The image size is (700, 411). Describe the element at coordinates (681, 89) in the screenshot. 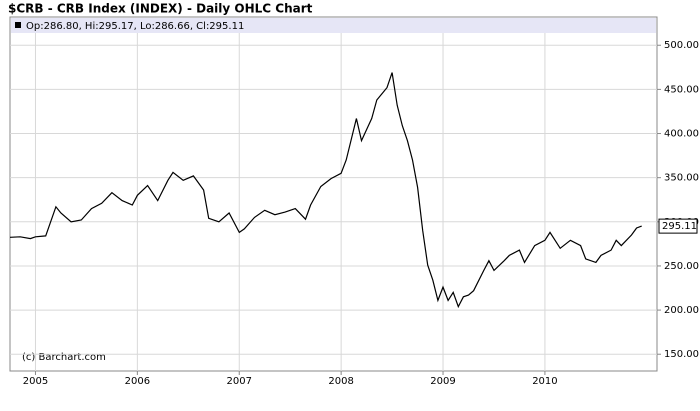

I see `y-tick-label: 450.00` at that location.